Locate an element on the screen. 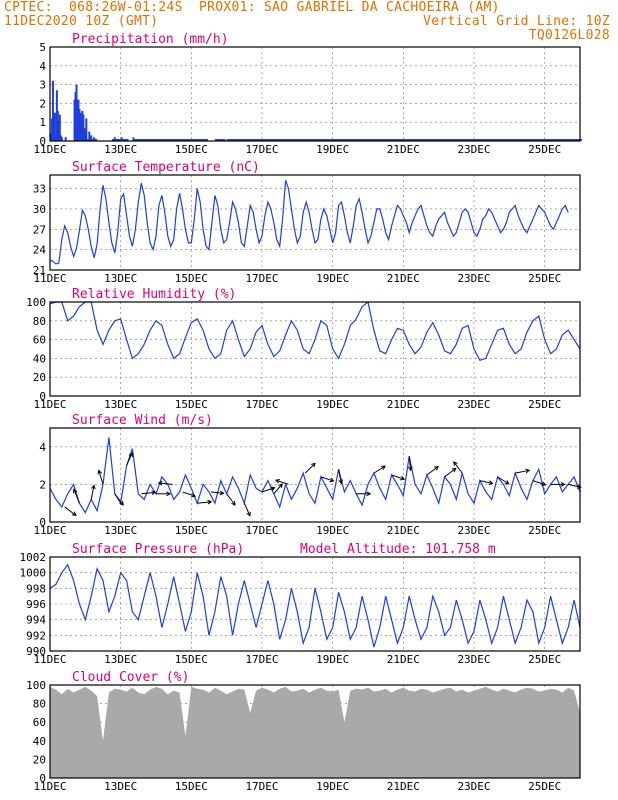 Image resolution: width=618 pixels, height=800 pixels. panel-title: Cloud Cover (%) is located at coordinates (130, 677).